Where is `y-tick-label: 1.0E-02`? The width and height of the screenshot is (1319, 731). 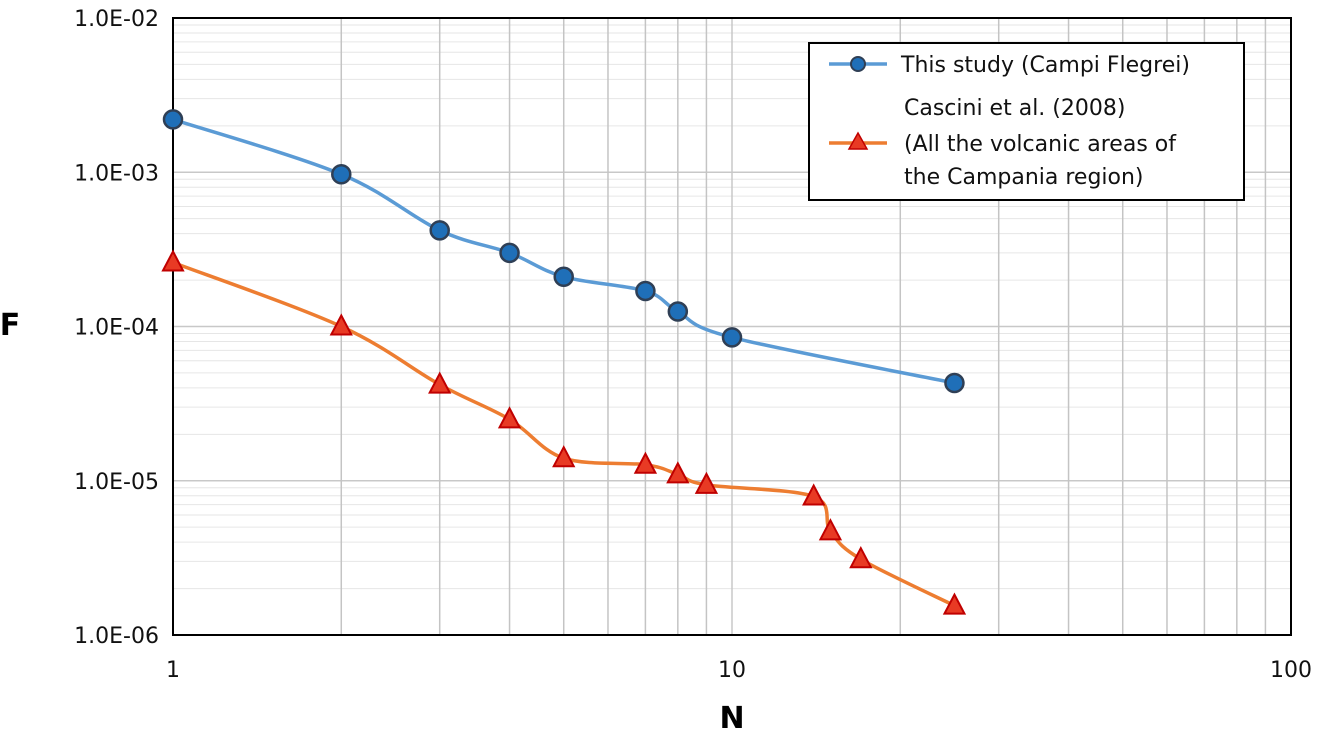 y-tick-label: 1.0E-02 is located at coordinates (116, 19).